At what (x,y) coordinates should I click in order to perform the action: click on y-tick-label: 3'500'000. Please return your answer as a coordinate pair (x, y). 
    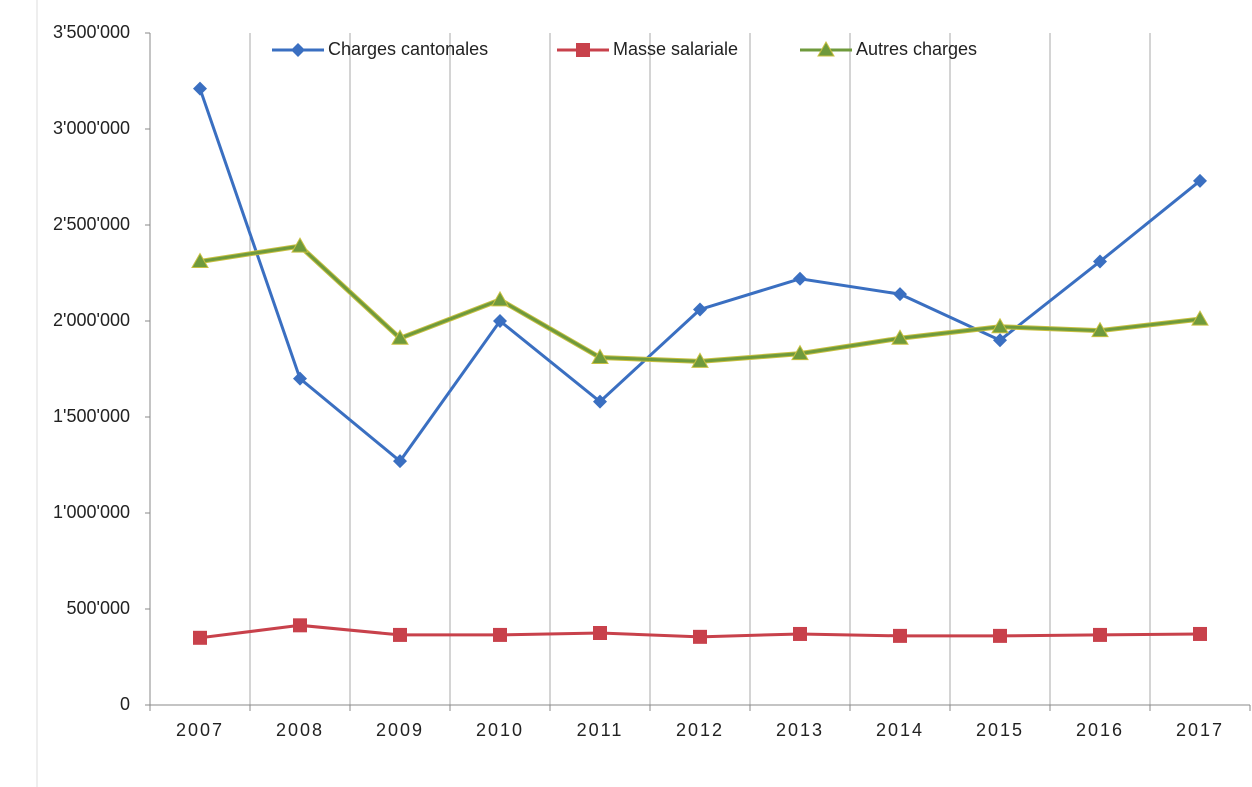
    Looking at the image, I should click on (91, 32).